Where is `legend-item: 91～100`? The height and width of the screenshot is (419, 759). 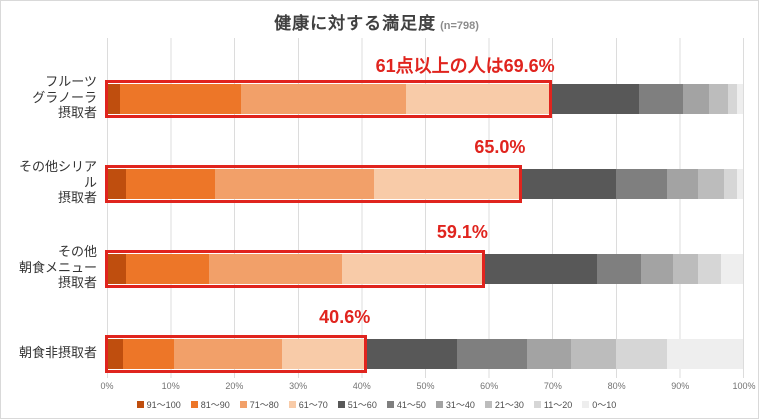
legend-item: 91～100 is located at coordinates (158, 404).